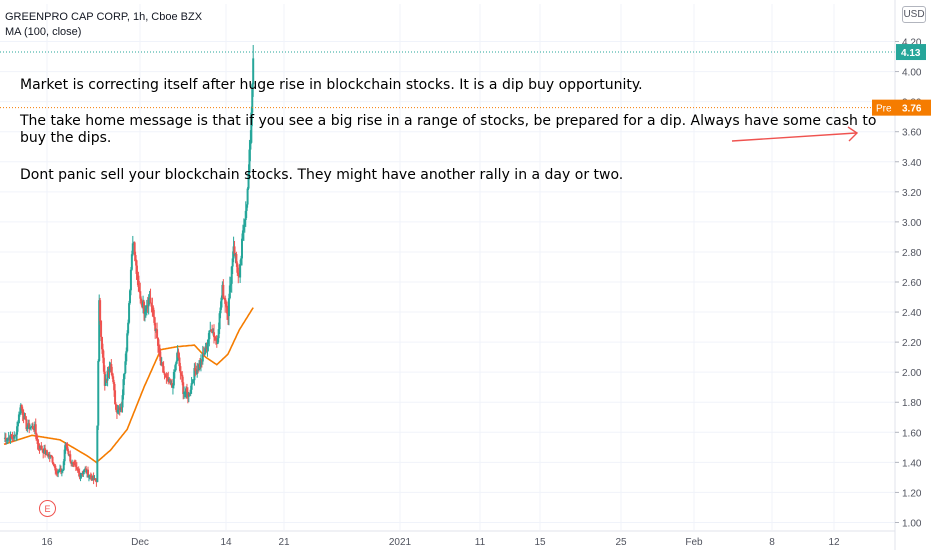  What do you see at coordinates (914, 14) in the screenshot?
I see `currency-button: USD` at bounding box center [914, 14].